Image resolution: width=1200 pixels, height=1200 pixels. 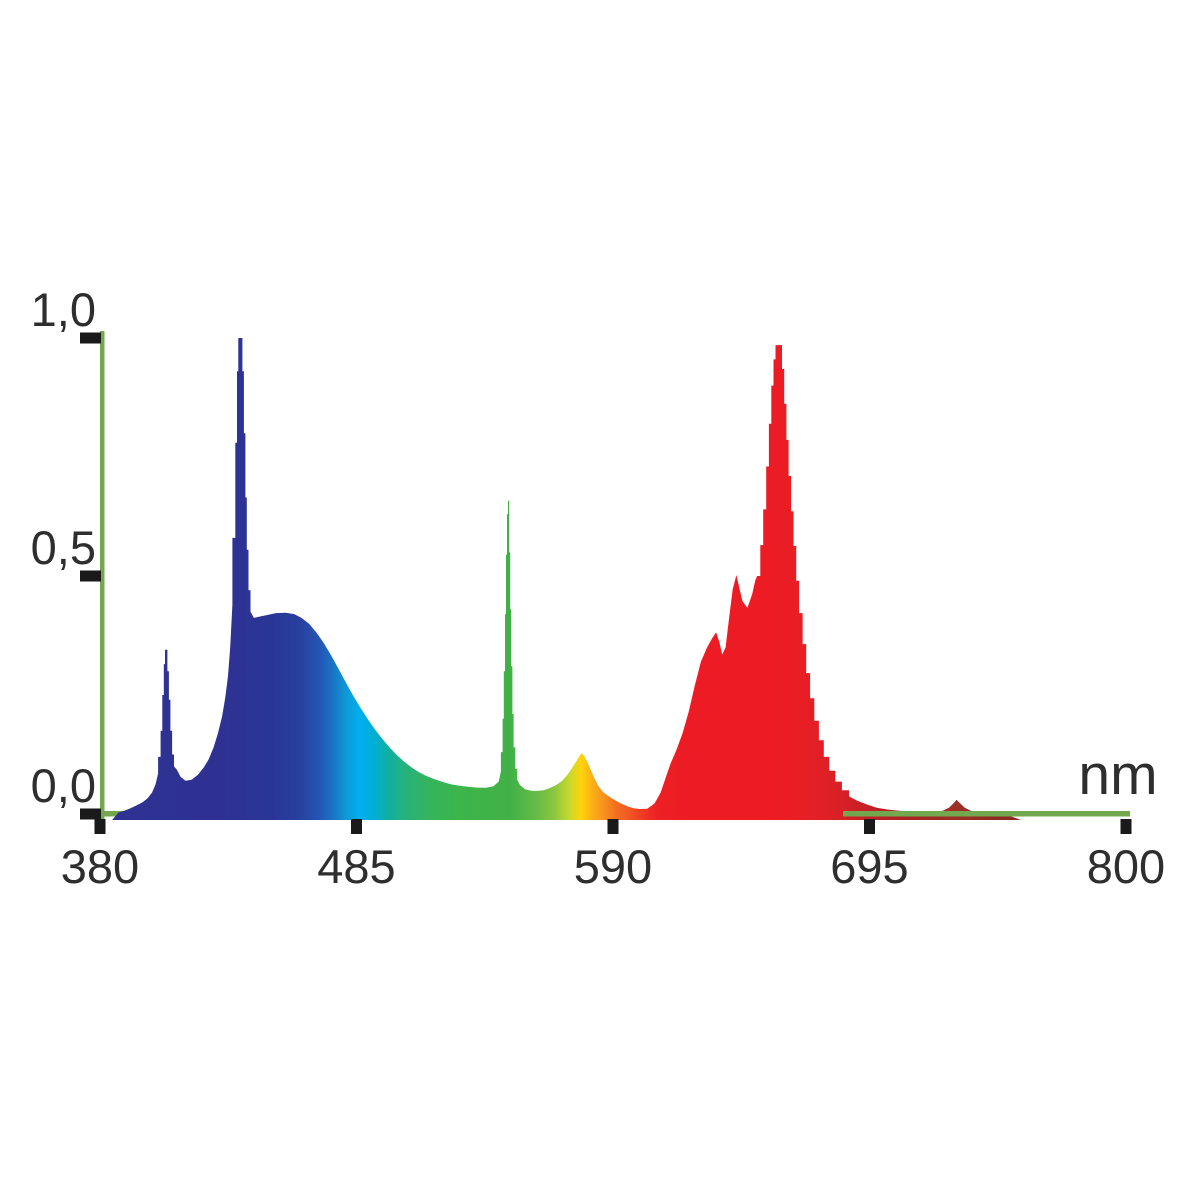 What do you see at coordinates (986, 814) in the screenshot?
I see `x-axis-line-right-segment` at bounding box center [986, 814].